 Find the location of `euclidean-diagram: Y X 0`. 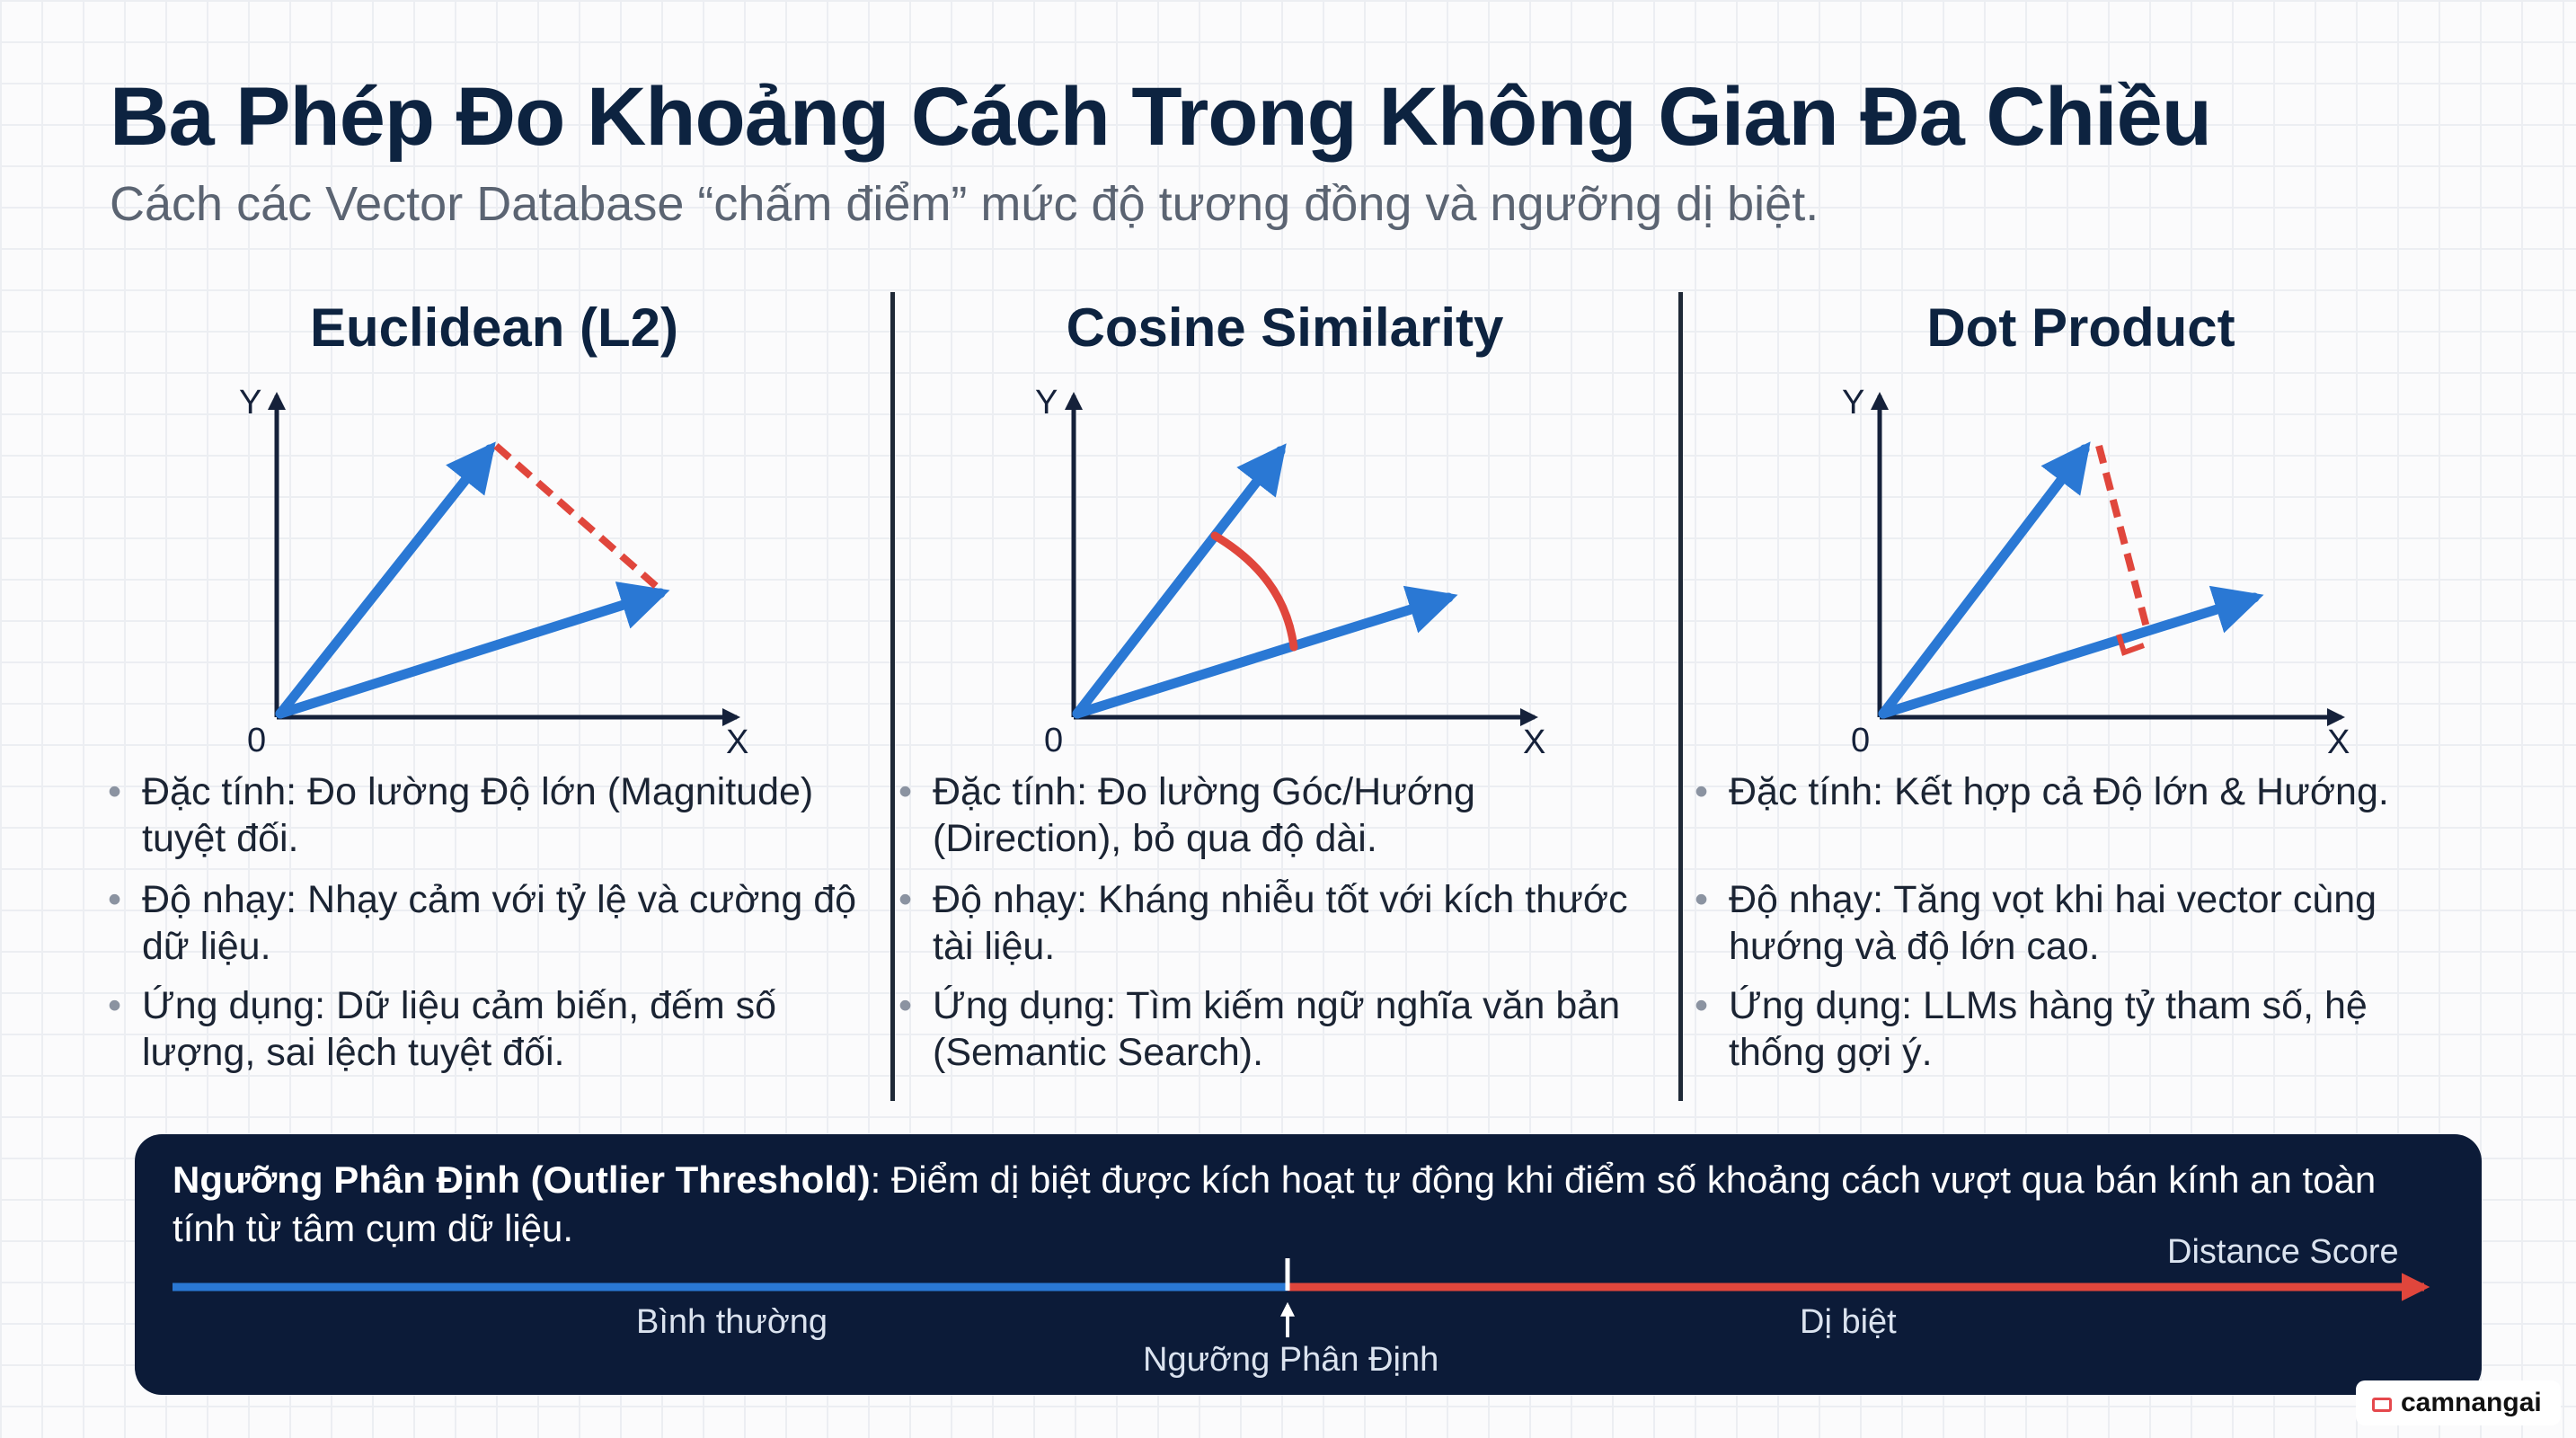

euclidean-diagram: Y X 0 is located at coordinates (493, 569).